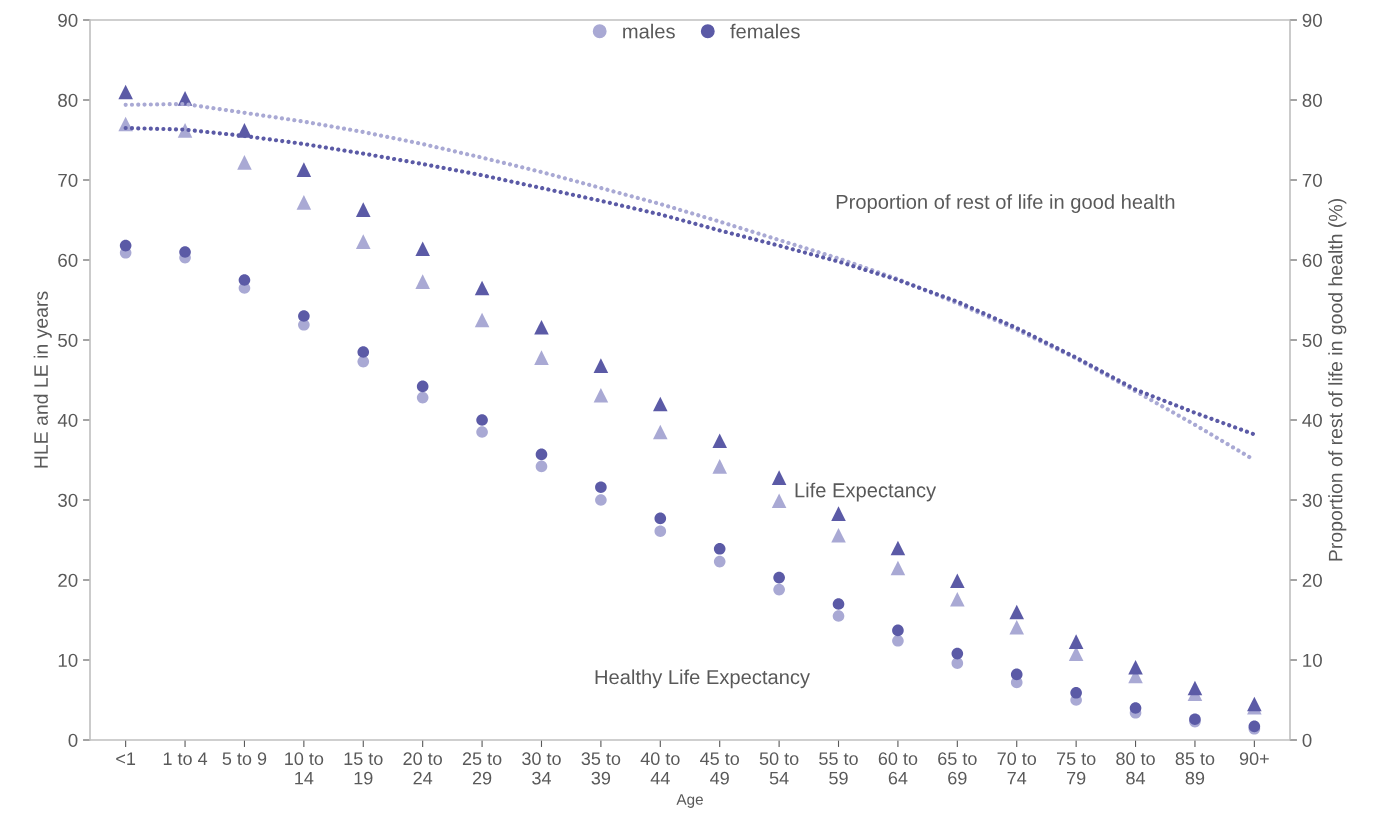 The height and width of the screenshot is (828, 1389). Describe the element at coordinates (304, 768) in the screenshot. I see `x-tick-label: 10 to 14` at that location.